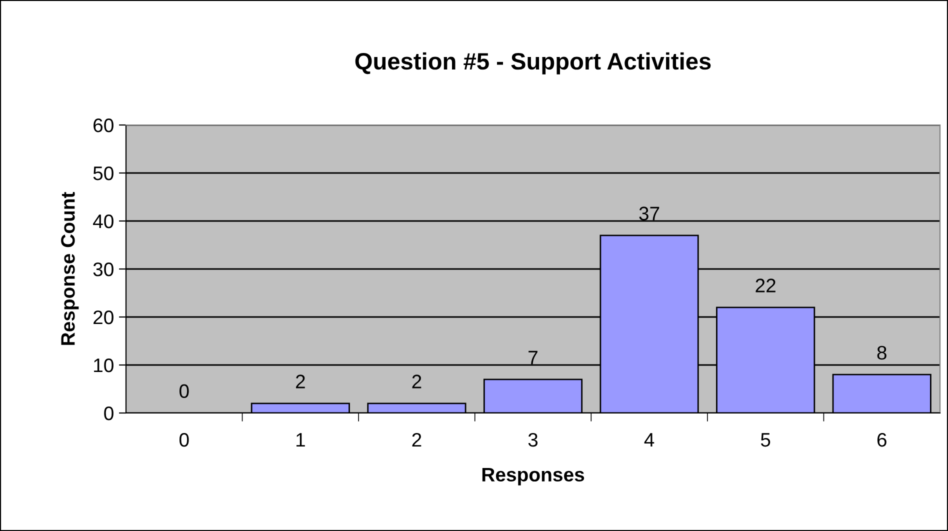  Describe the element at coordinates (184, 439) in the screenshot. I see `x-tick-label: 0` at that location.